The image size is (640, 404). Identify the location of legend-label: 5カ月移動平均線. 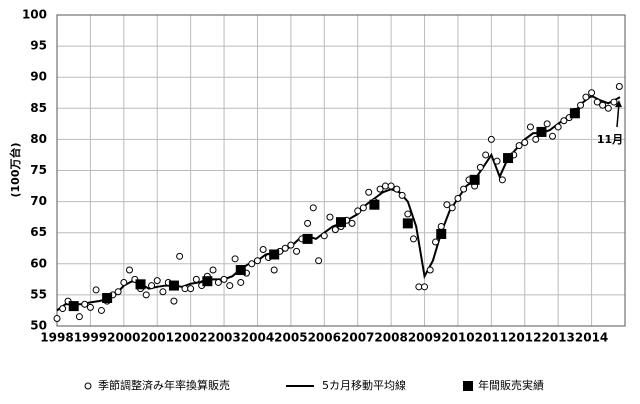
(364, 385).